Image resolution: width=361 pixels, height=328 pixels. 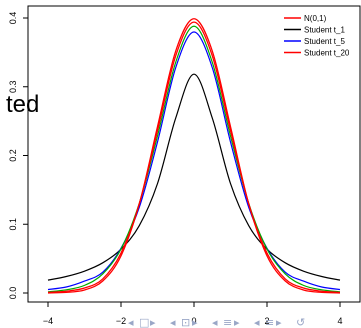 I want to click on y-tick-label: 0.0, so click(x=13, y=293).